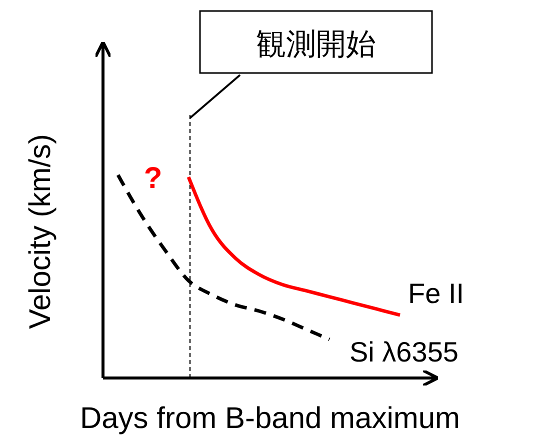 The height and width of the screenshot is (440, 537). What do you see at coordinates (153, 178) in the screenshot?
I see `annotation: ?` at bounding box center [153, 178].